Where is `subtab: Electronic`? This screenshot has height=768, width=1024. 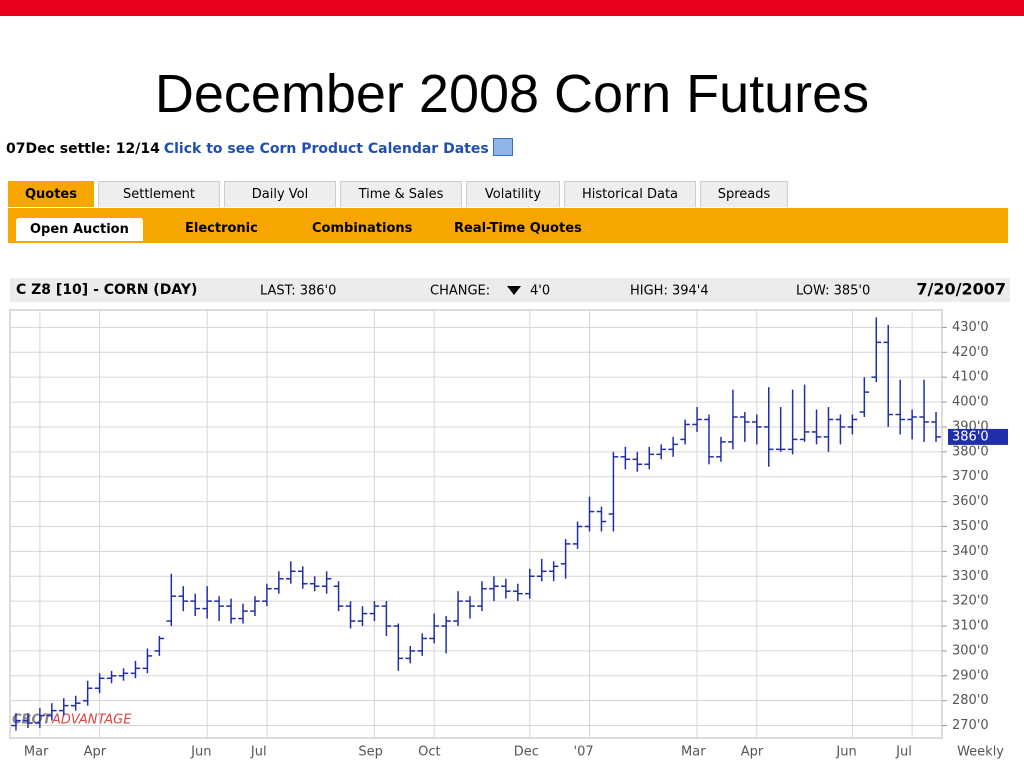
subtab: Electronic is located at coordinates (221, 228).